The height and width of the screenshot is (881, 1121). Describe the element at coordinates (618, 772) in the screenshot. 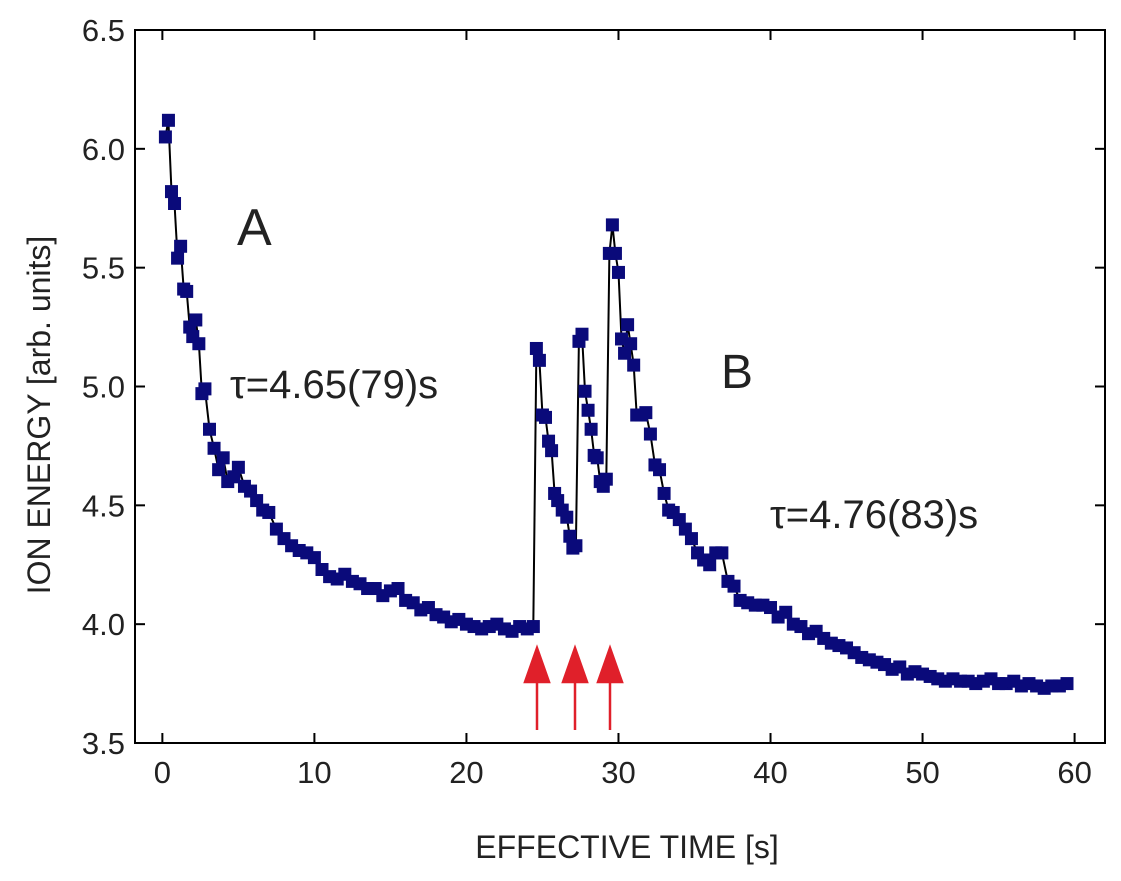

I see `x-tick-label: 30` at that location.